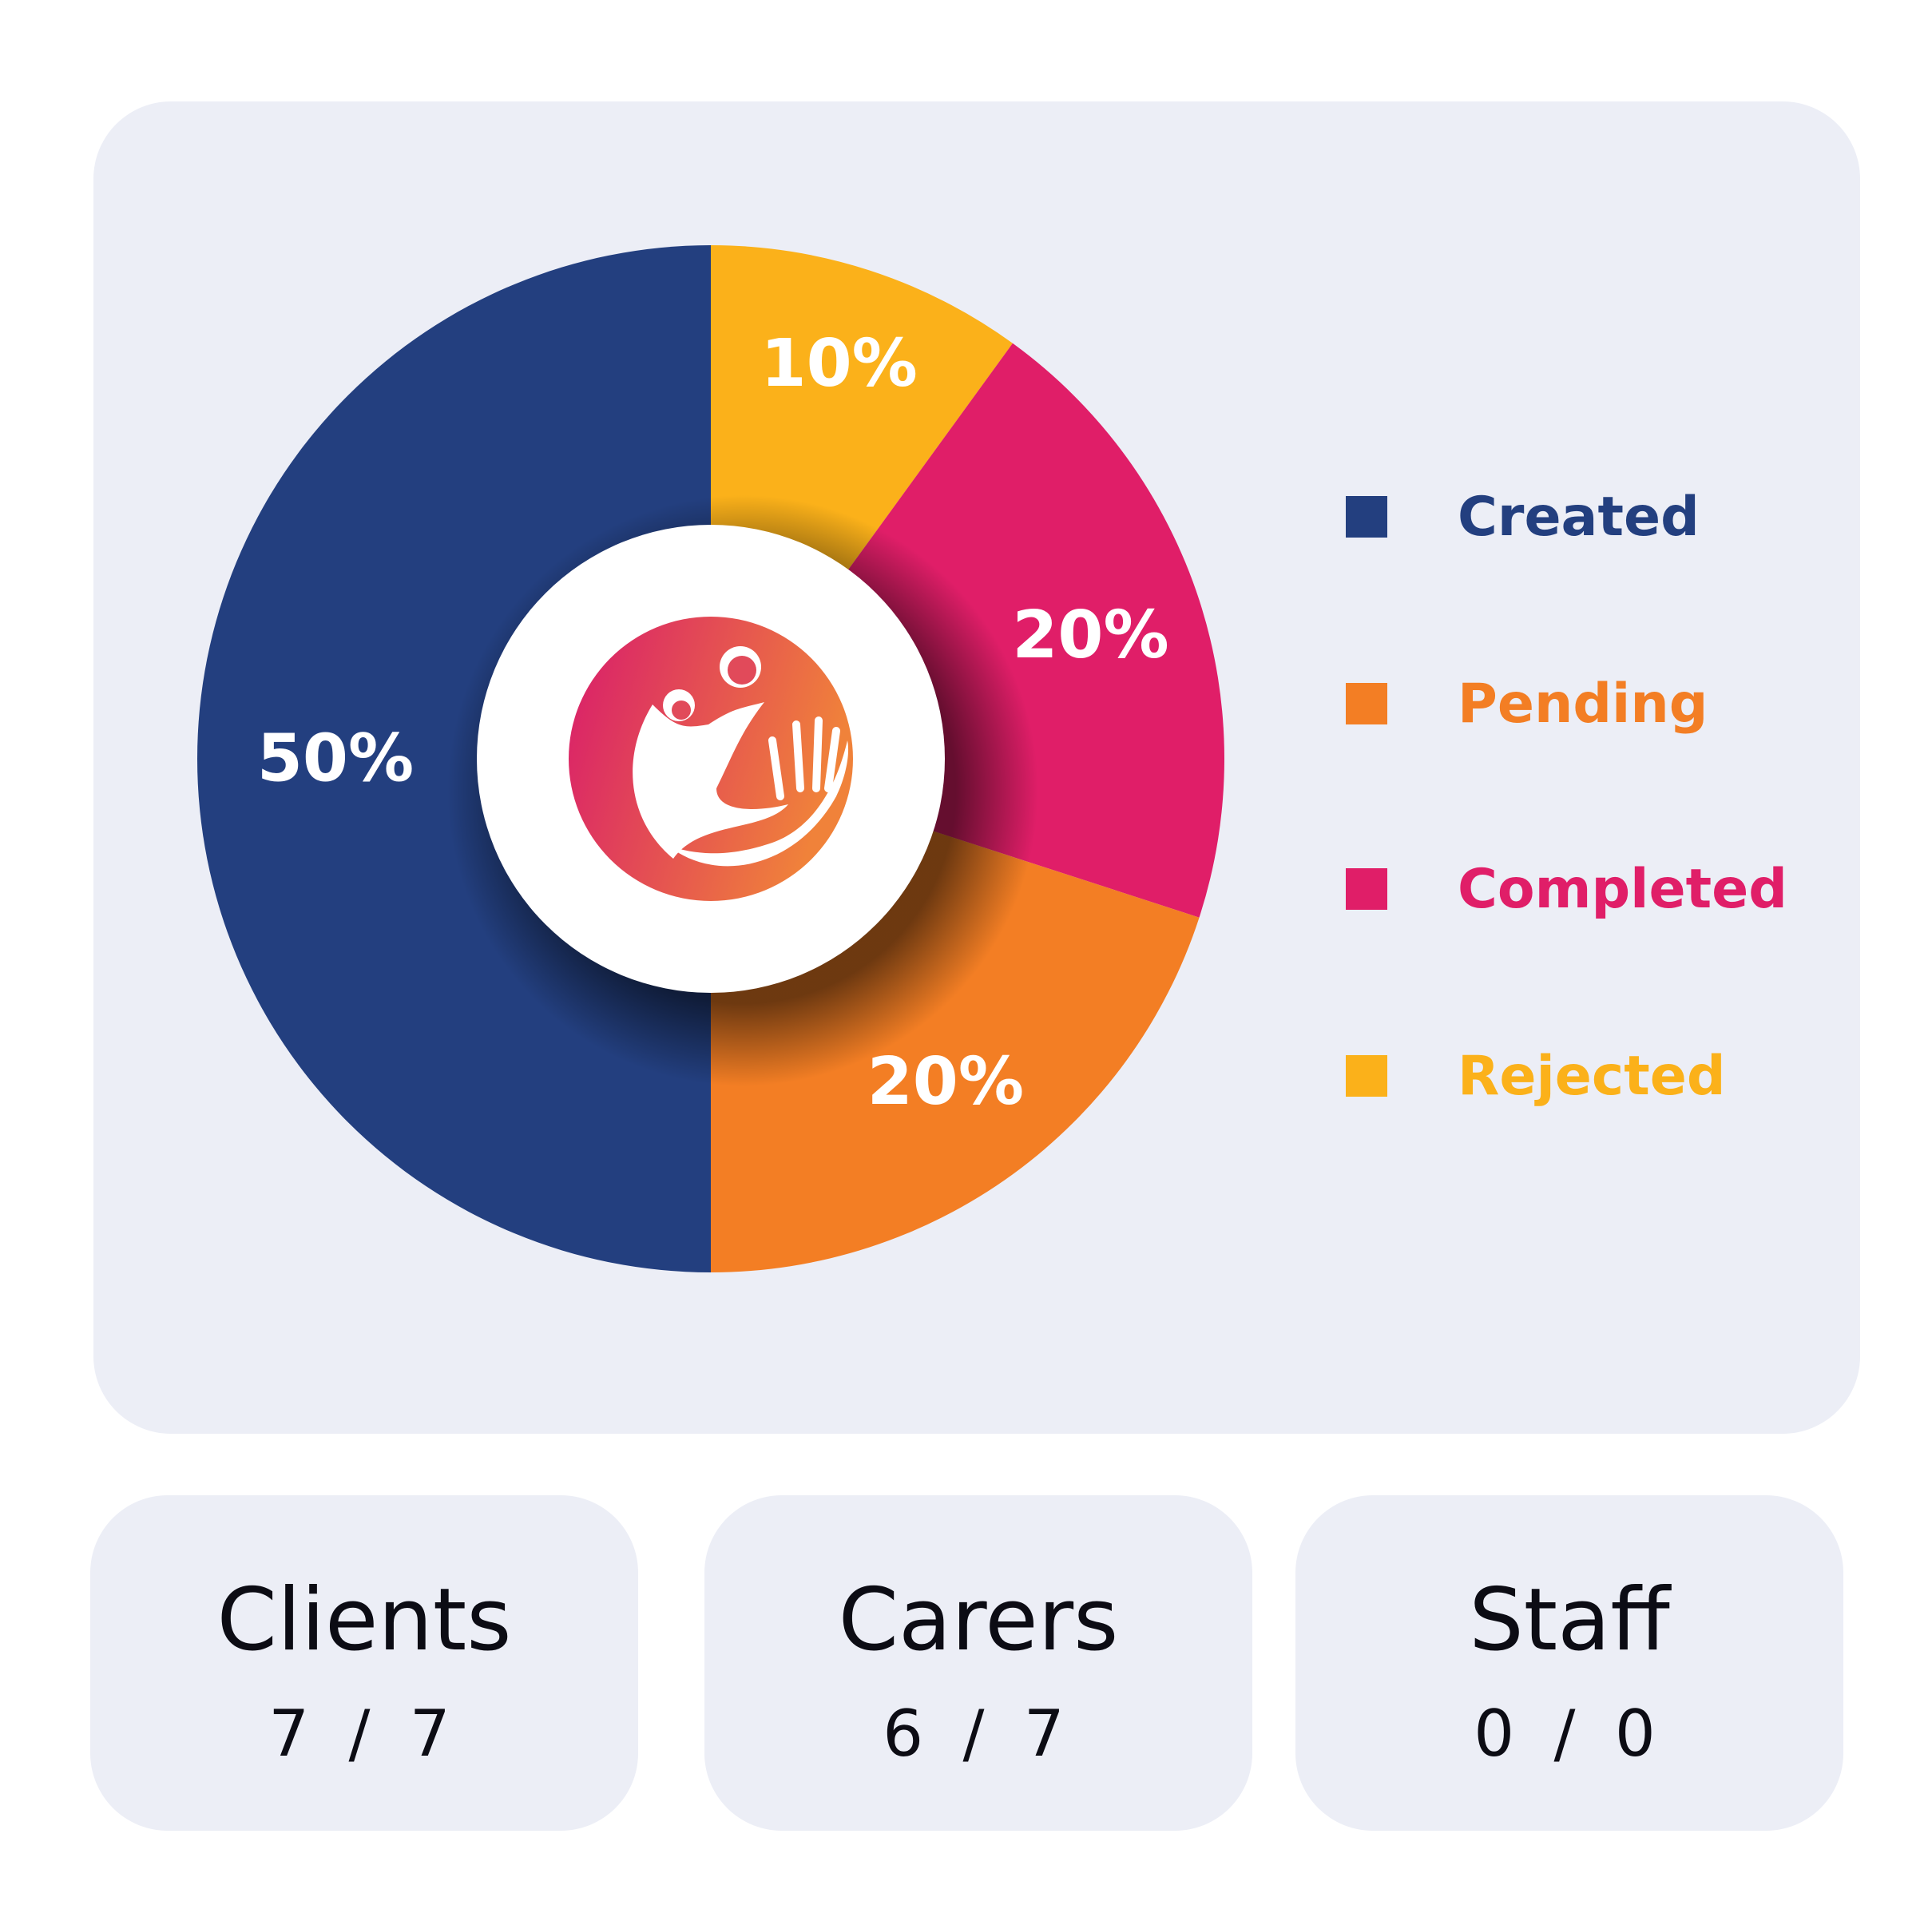 Image resolution: width=1932 pixels, height=1917 pixels. What do you see at coordinates (978, 1620) in the screenshot?
I see `stat-label-carers: Carers` at bounding box center [978, 1620].